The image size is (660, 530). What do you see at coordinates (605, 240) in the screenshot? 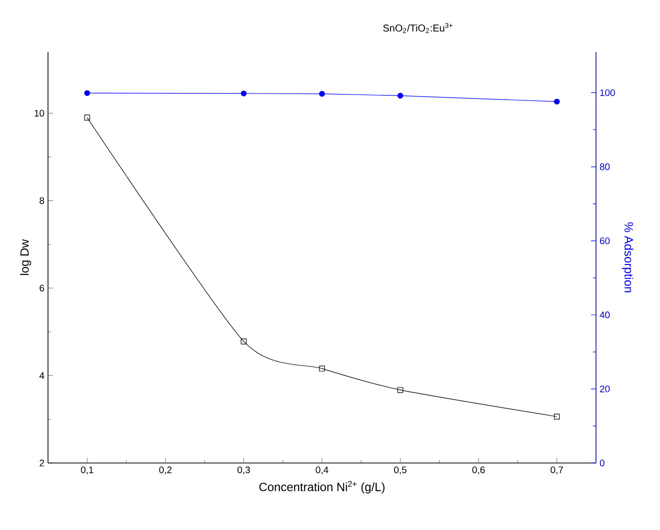
I see `y2-tick-label: 60` at bounding box center [605, 240].